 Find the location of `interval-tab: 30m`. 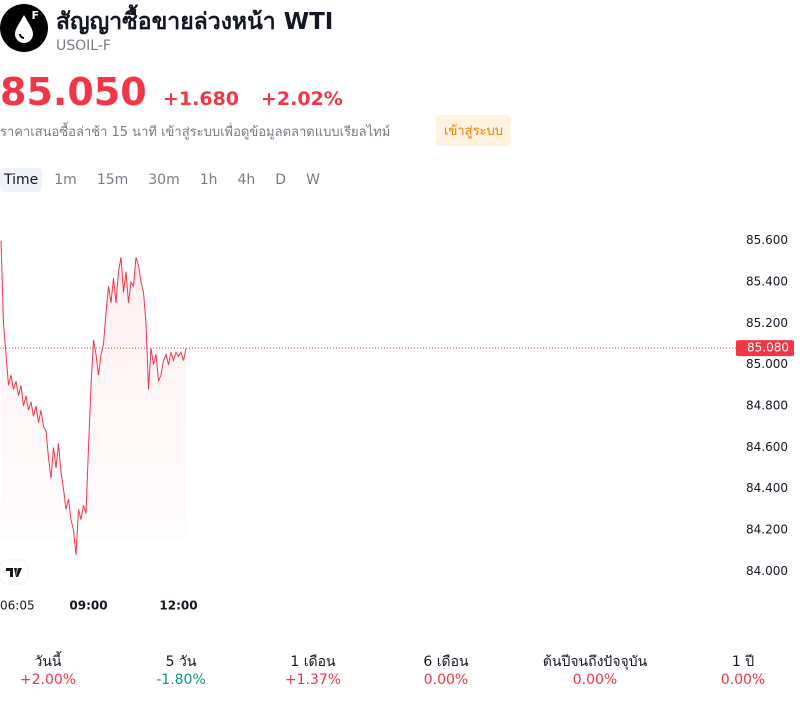

interval-tab: 30m is located at coordinates (164, 180).